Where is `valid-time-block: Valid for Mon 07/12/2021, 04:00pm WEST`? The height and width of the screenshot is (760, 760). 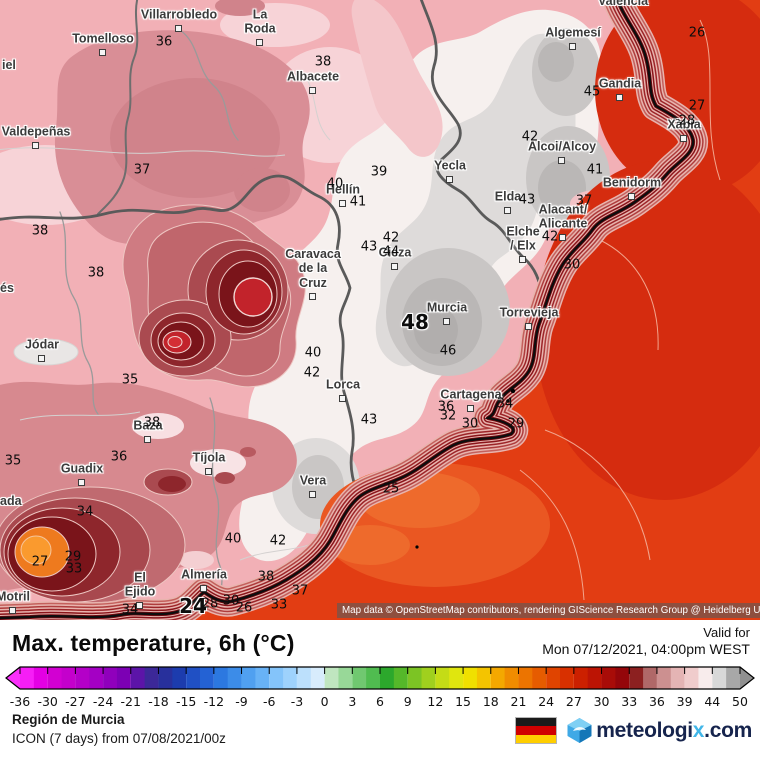 valid-time-block: Valid for Mon 07/12/2021, 04:00pm WEST is located at coordinates (646, 641).